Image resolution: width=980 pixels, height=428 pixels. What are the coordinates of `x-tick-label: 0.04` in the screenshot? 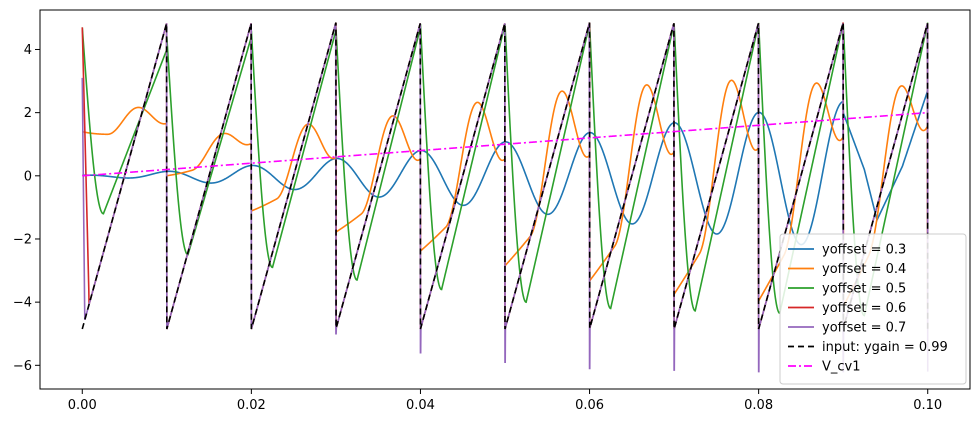 It's located at (420, 405).